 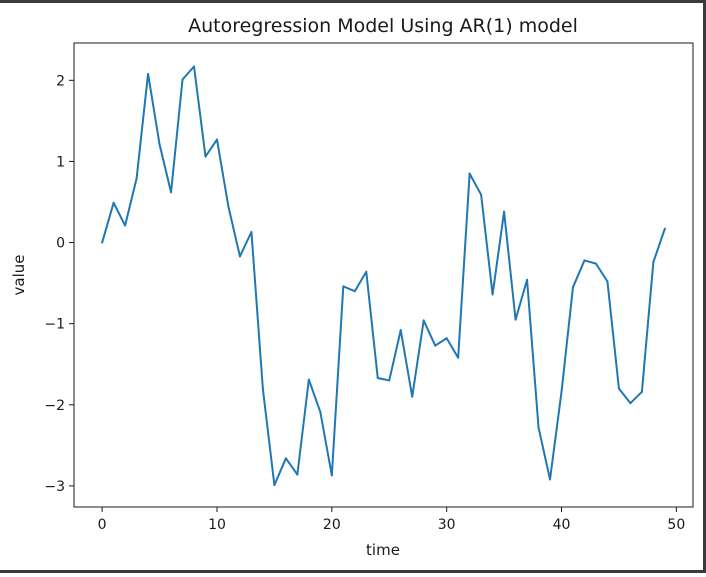 I want to click on y-axis-ticks: 2 1 0 −1 −2 −3, so click(x=59, y=284).